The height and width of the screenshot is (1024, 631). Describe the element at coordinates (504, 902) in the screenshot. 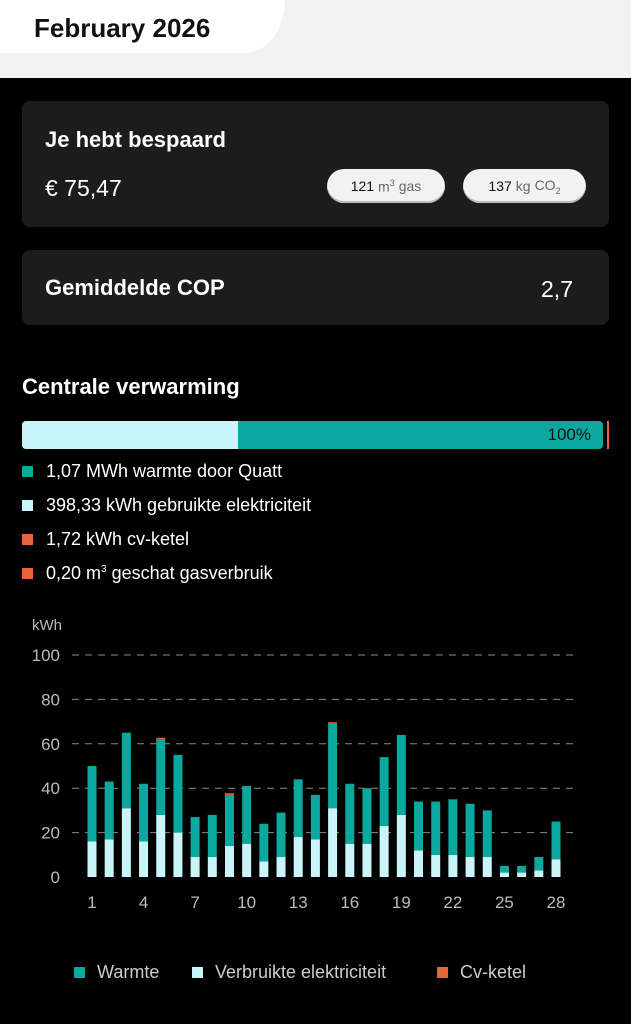

I see `x-tick-label: 25` at that location.